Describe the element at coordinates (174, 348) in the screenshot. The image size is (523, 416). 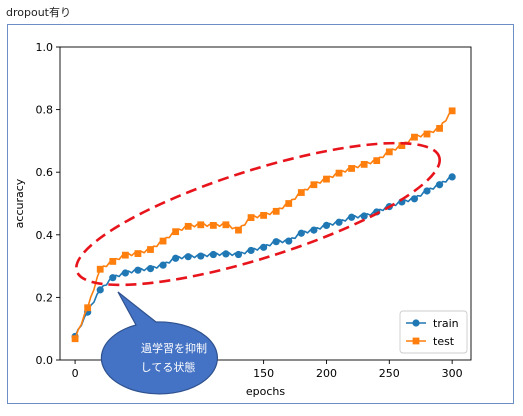
I see `callout-line-1: 過学習を抑制` at that location.